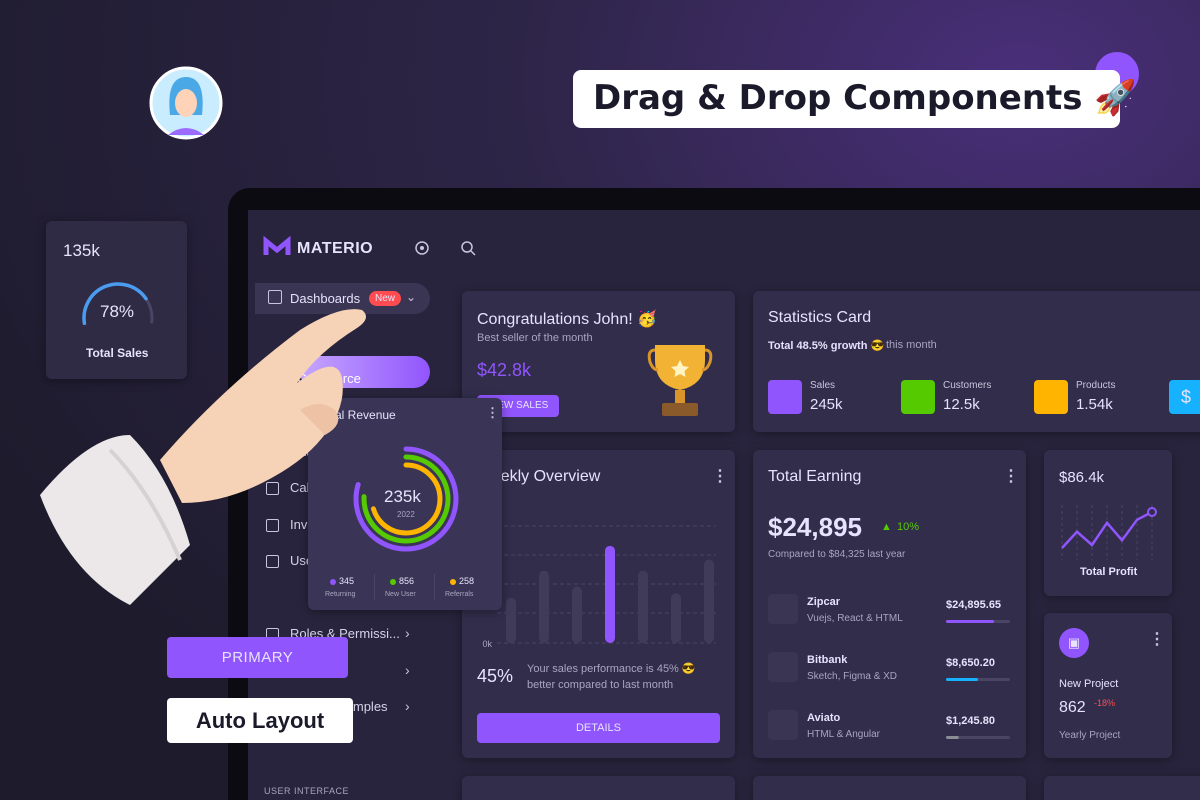 The width and height of the screenshot is (1200, 800). Describe the element at coordinates (186, 103) in the screenshot. I see `avatar-face` at that location.